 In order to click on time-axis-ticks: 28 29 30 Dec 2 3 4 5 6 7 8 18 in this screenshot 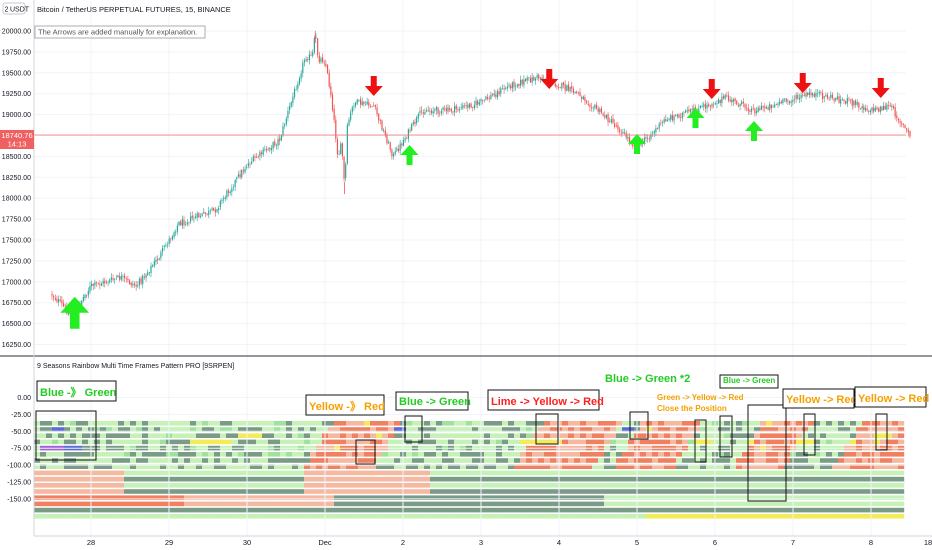, I will do `click(509, 542)`.